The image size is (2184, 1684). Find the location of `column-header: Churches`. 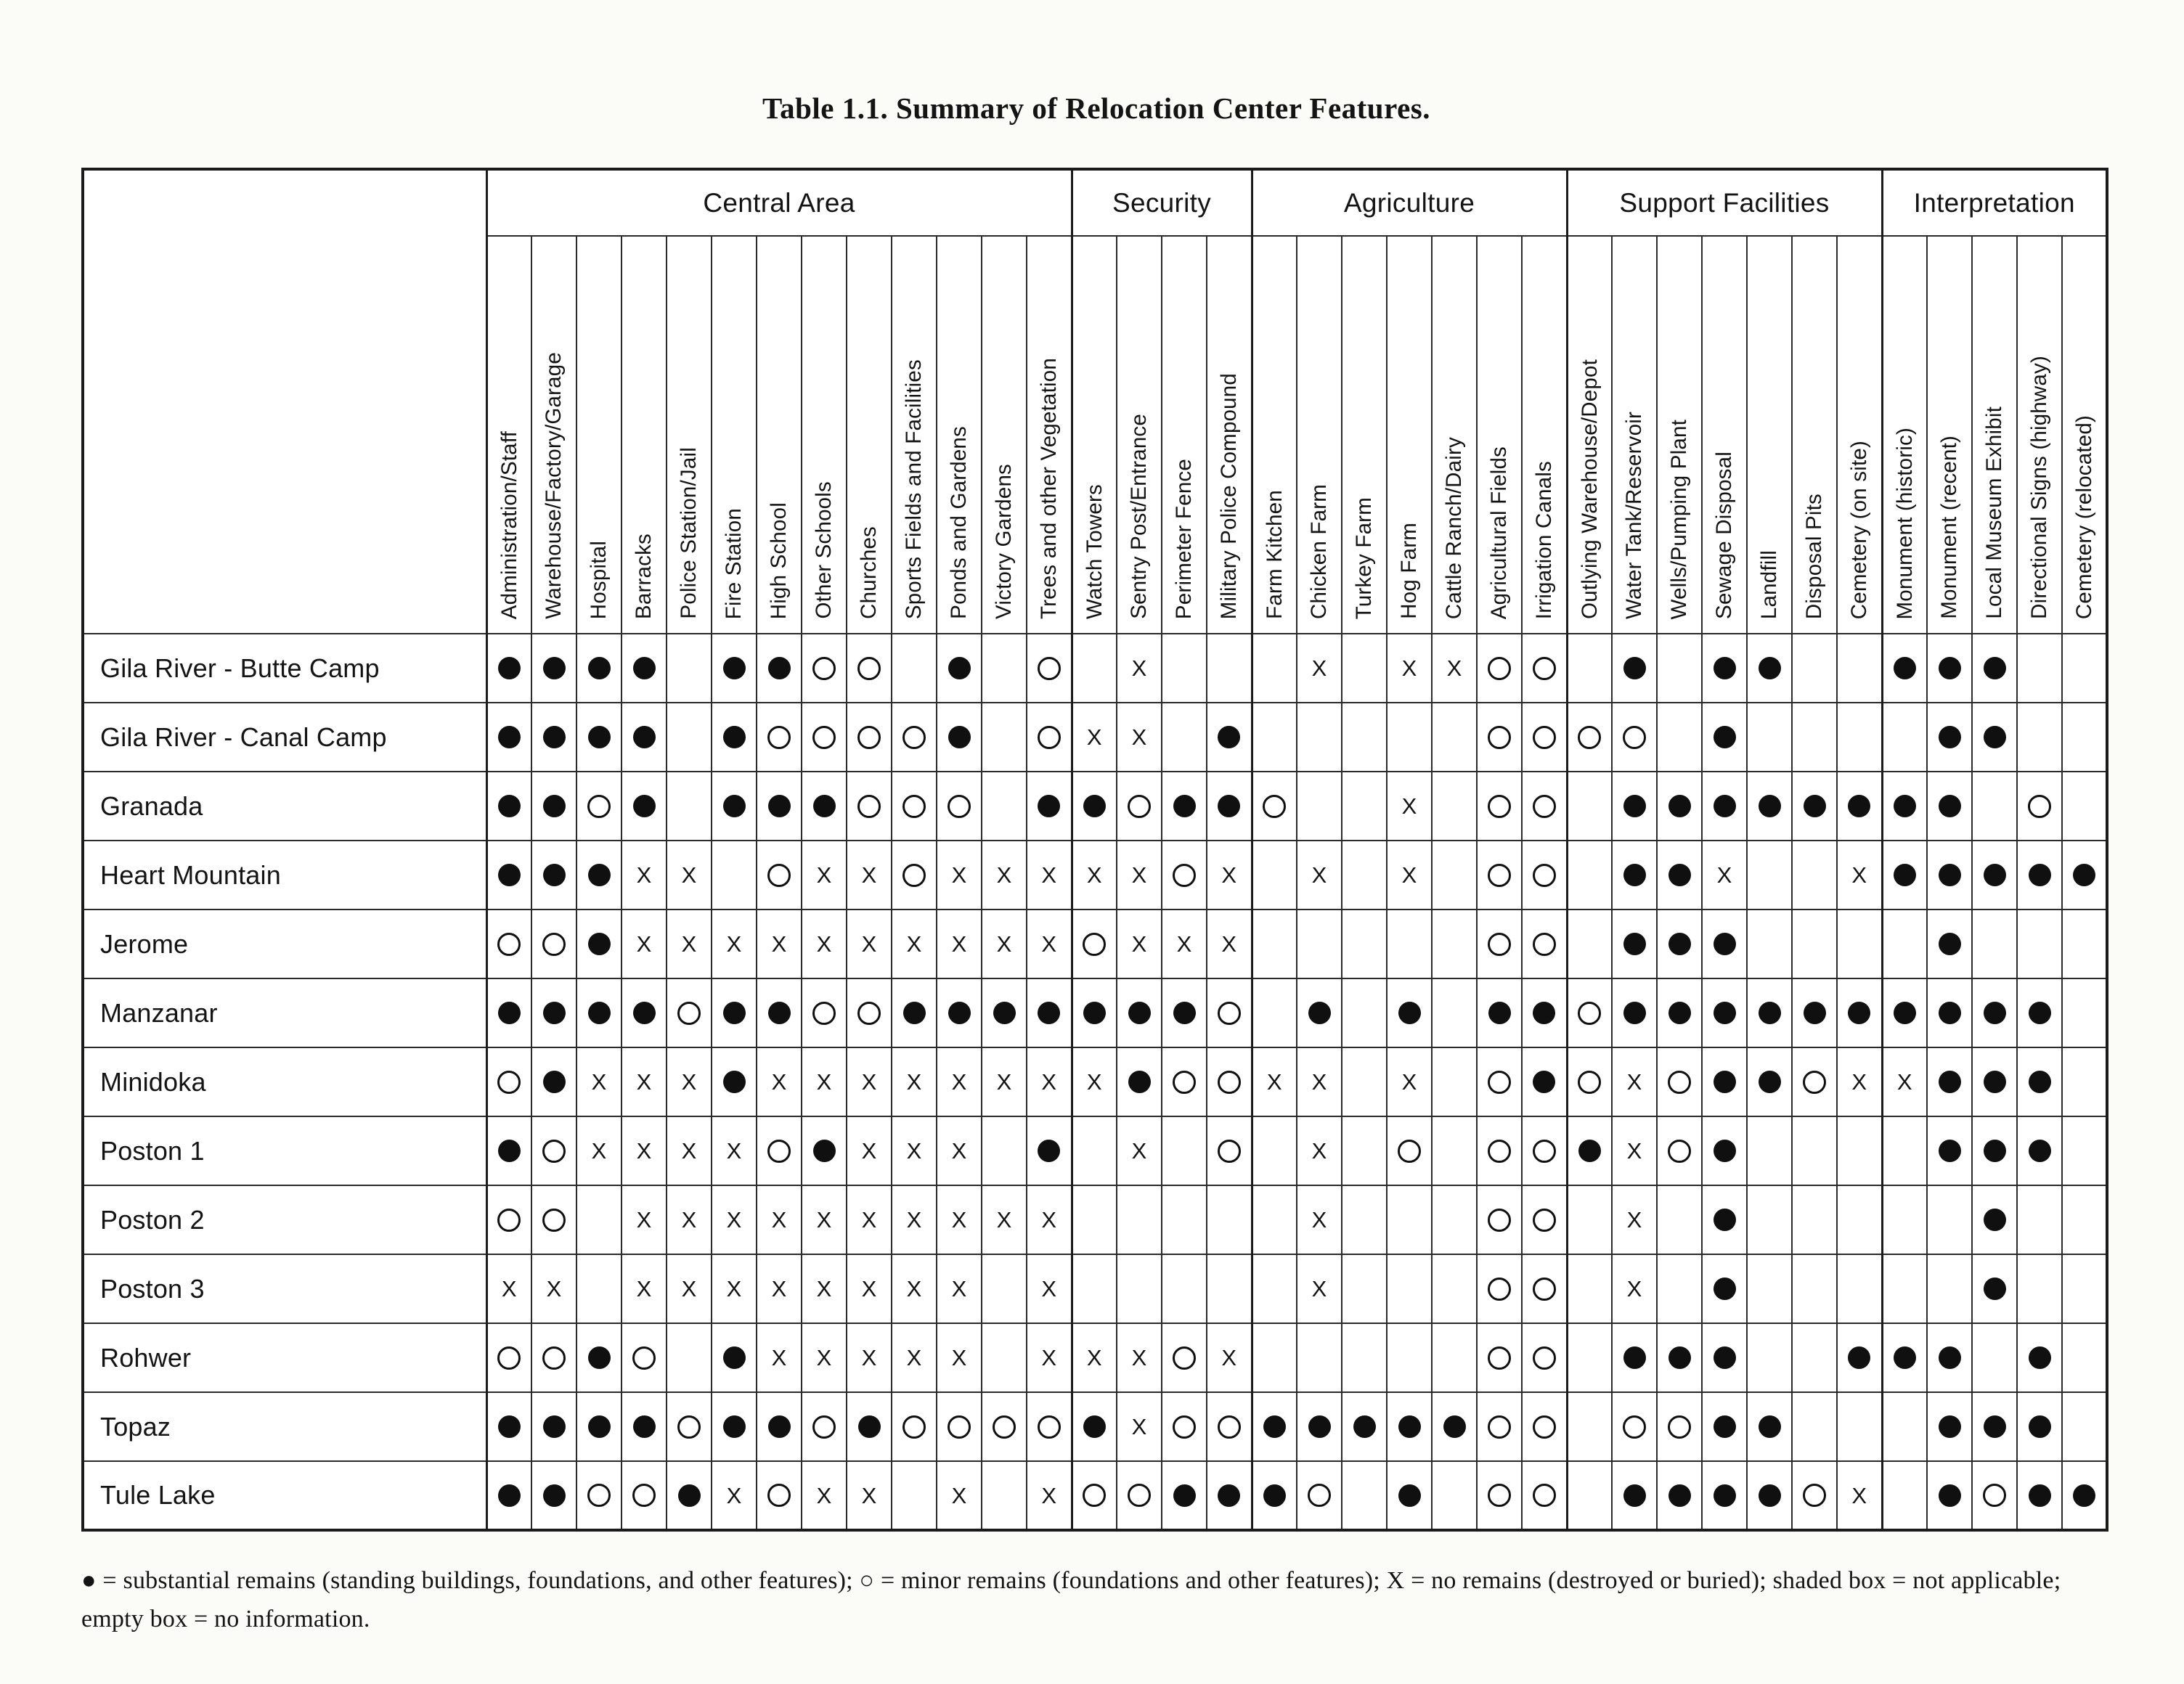

column-header: Churches is located at coordinates (869, 434).